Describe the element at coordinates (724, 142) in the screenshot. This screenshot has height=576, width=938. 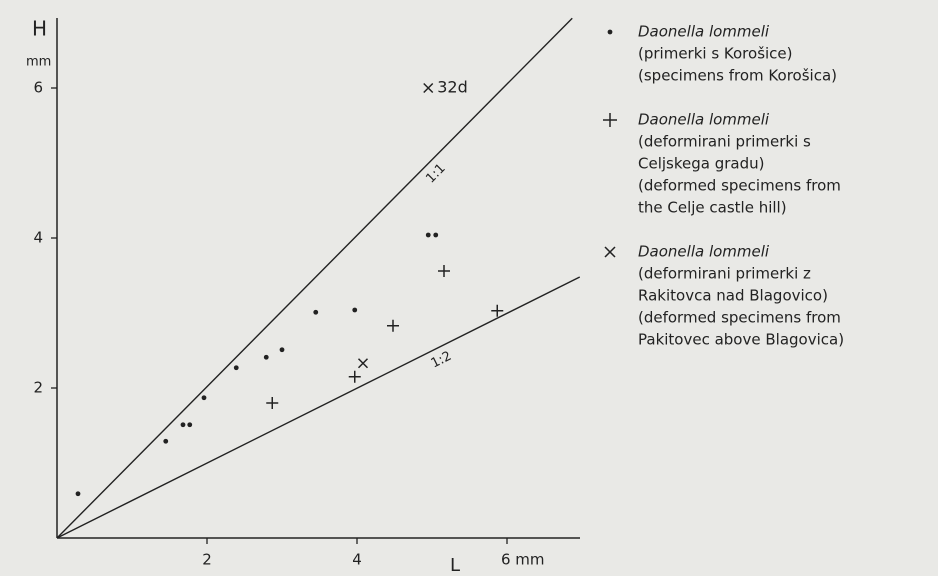
I see `legend-description: (deformirani primerki s` at that location.